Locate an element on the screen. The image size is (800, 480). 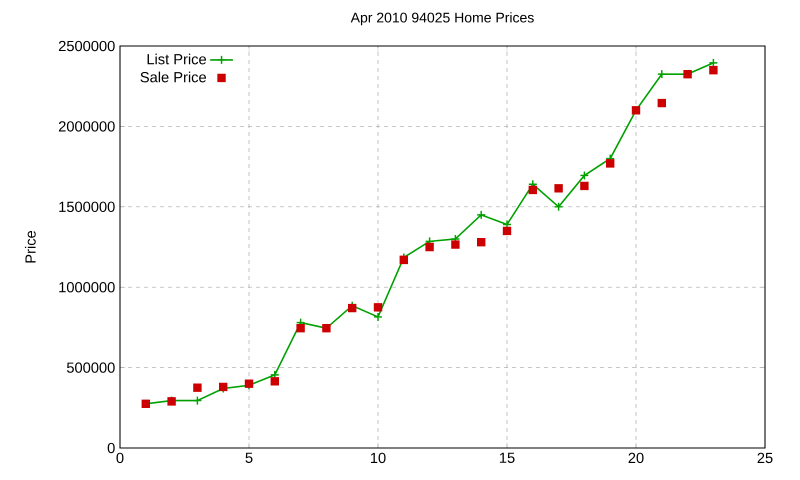
x-tick-label: 5 is located at coordinates (249, 457).